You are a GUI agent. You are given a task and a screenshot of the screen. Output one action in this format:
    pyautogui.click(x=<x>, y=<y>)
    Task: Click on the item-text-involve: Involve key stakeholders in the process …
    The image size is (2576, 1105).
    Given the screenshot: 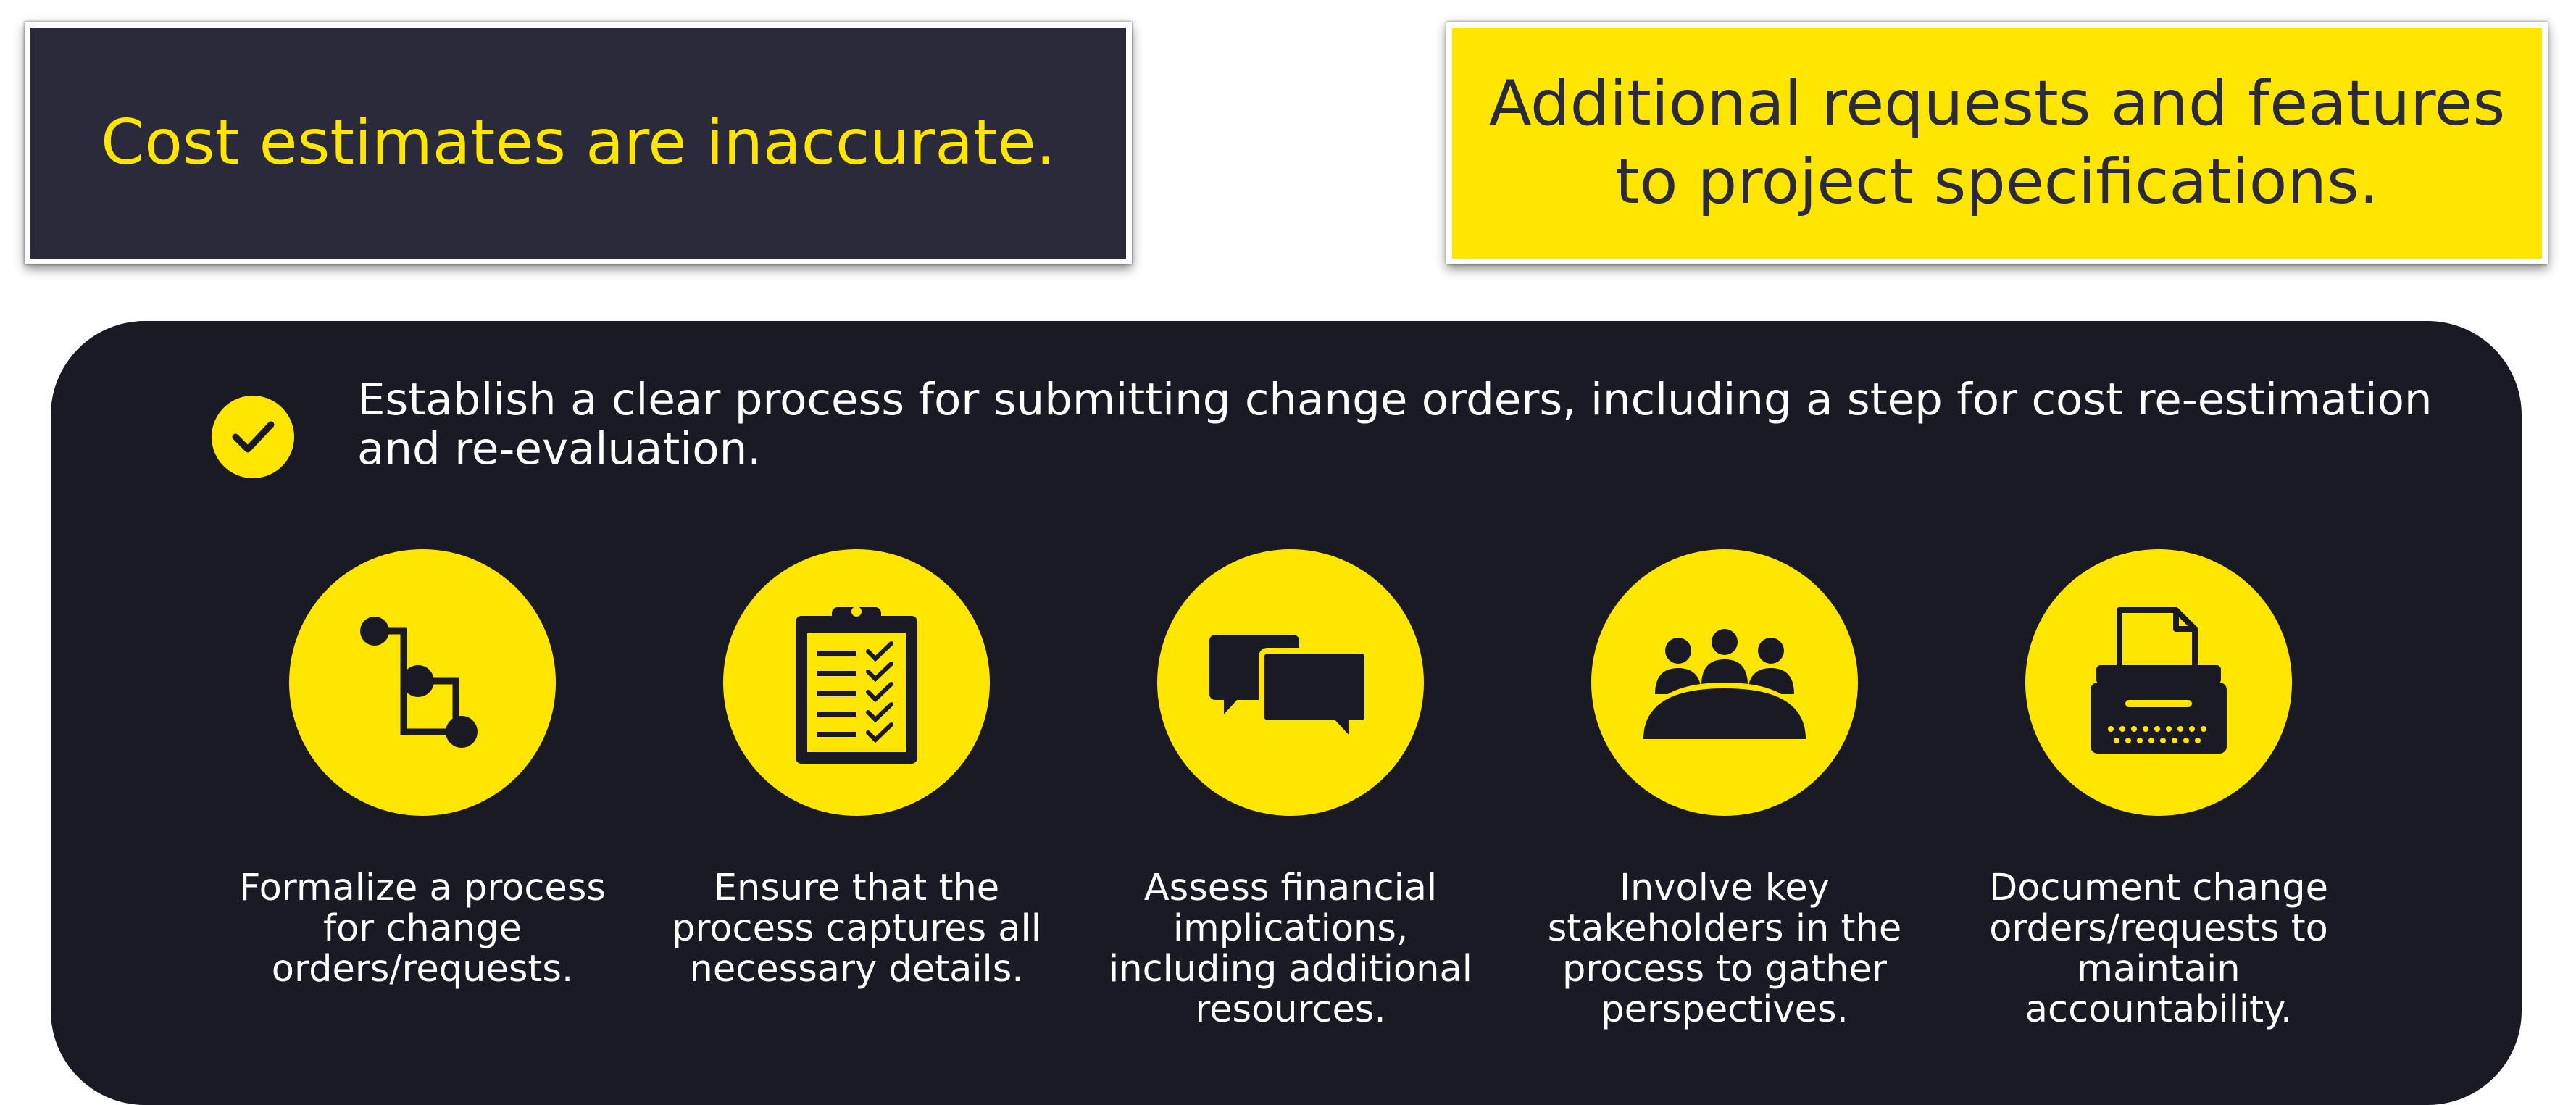 What is the action you would take?
    pyautogui.click(x=1724, y=949)
    